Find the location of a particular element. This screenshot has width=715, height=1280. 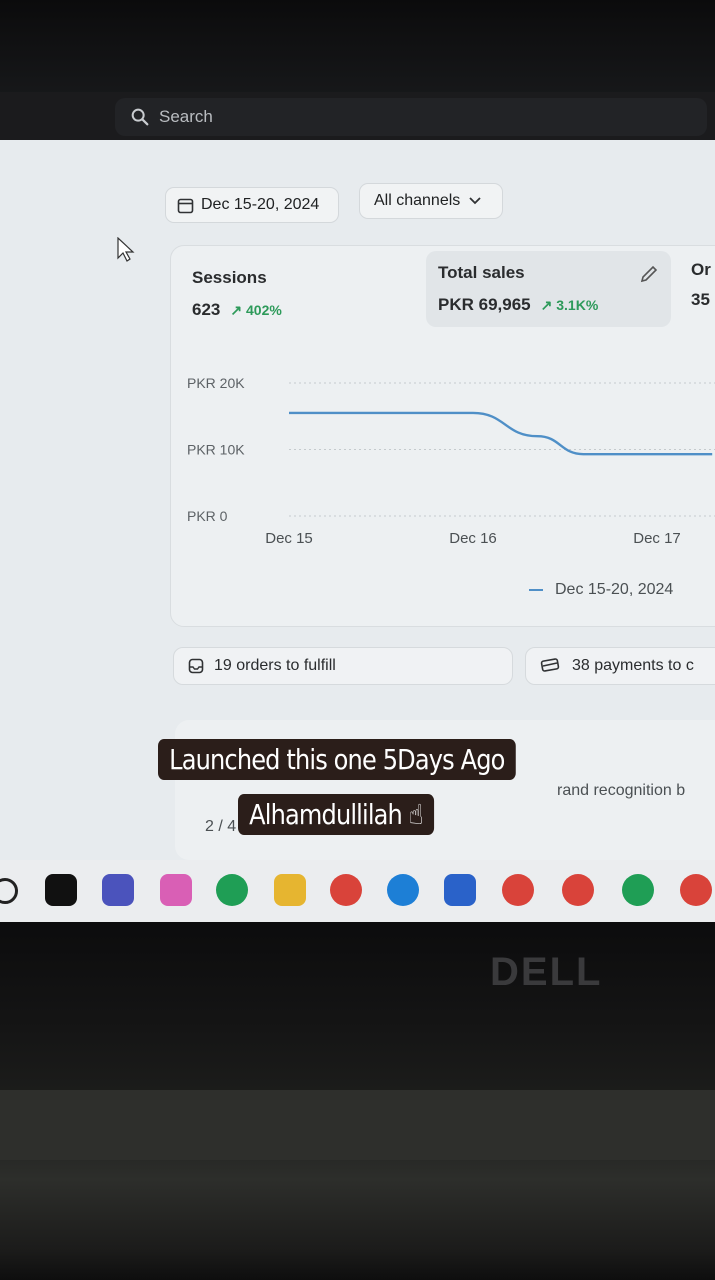

sales-line-chart: PKR 20K PKR 10K PKR 0 Dec 15 Dec 16 Dec 17 is located at coordinates (451, 461).